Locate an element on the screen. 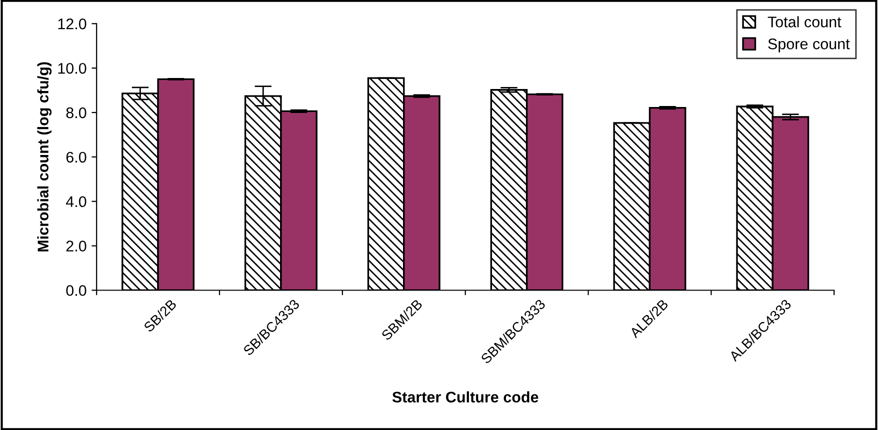 This screenshot has height=430, width=878. y-tick-label: 0.0 is located at coordinates (76, 290).